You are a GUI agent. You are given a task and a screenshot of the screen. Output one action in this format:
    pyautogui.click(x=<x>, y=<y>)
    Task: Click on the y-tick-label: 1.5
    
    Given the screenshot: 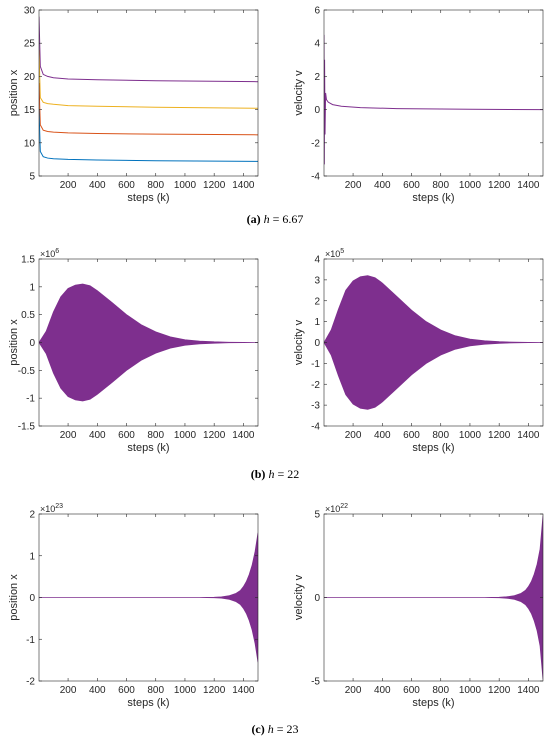 What is the action you would take?
    pyautogui.click(x=28, y=260)
    